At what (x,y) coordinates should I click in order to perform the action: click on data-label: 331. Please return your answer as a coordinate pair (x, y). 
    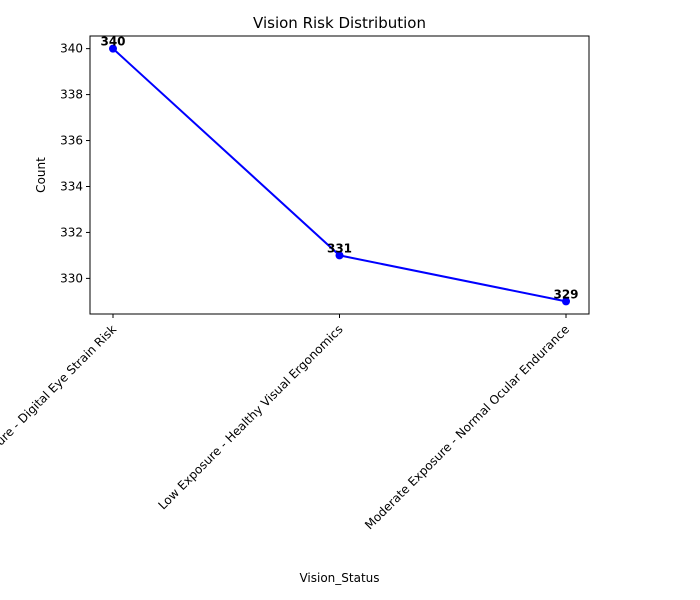
    Looking at the image, I should click on (339, 248).